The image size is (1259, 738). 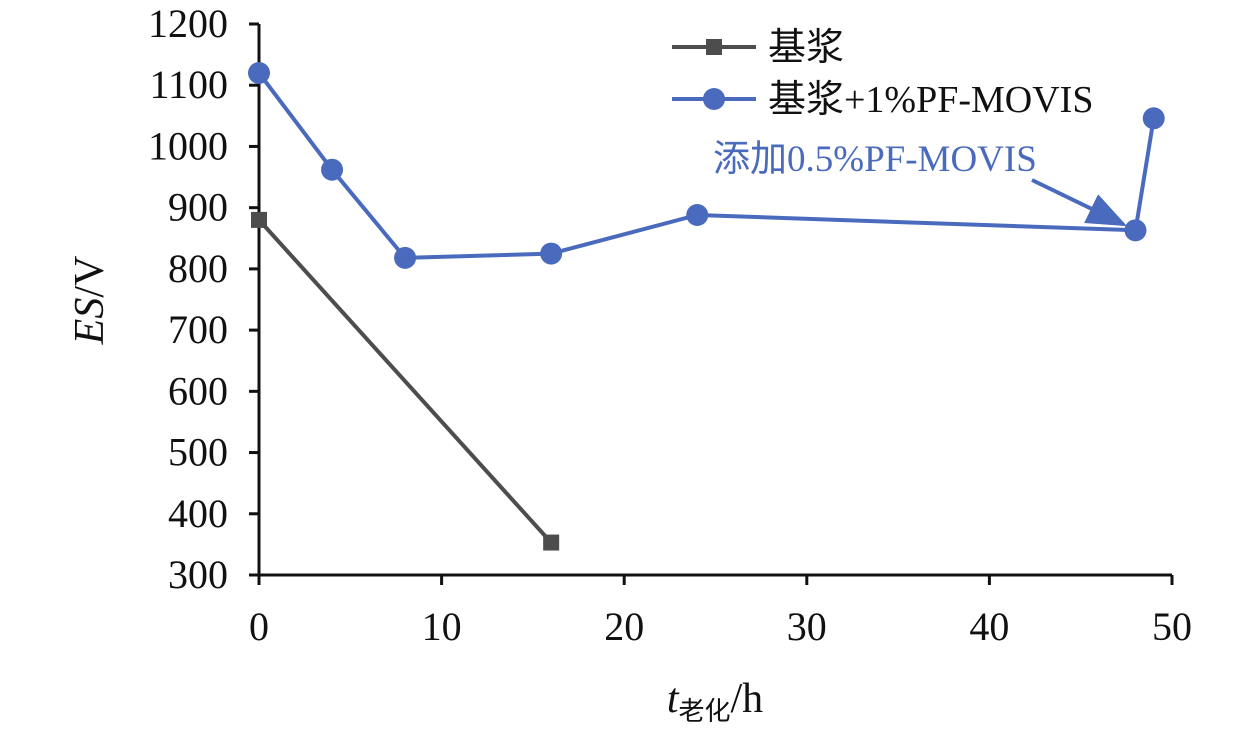 I want to click on y-tick-label: 700, so click(x=198, y=329).